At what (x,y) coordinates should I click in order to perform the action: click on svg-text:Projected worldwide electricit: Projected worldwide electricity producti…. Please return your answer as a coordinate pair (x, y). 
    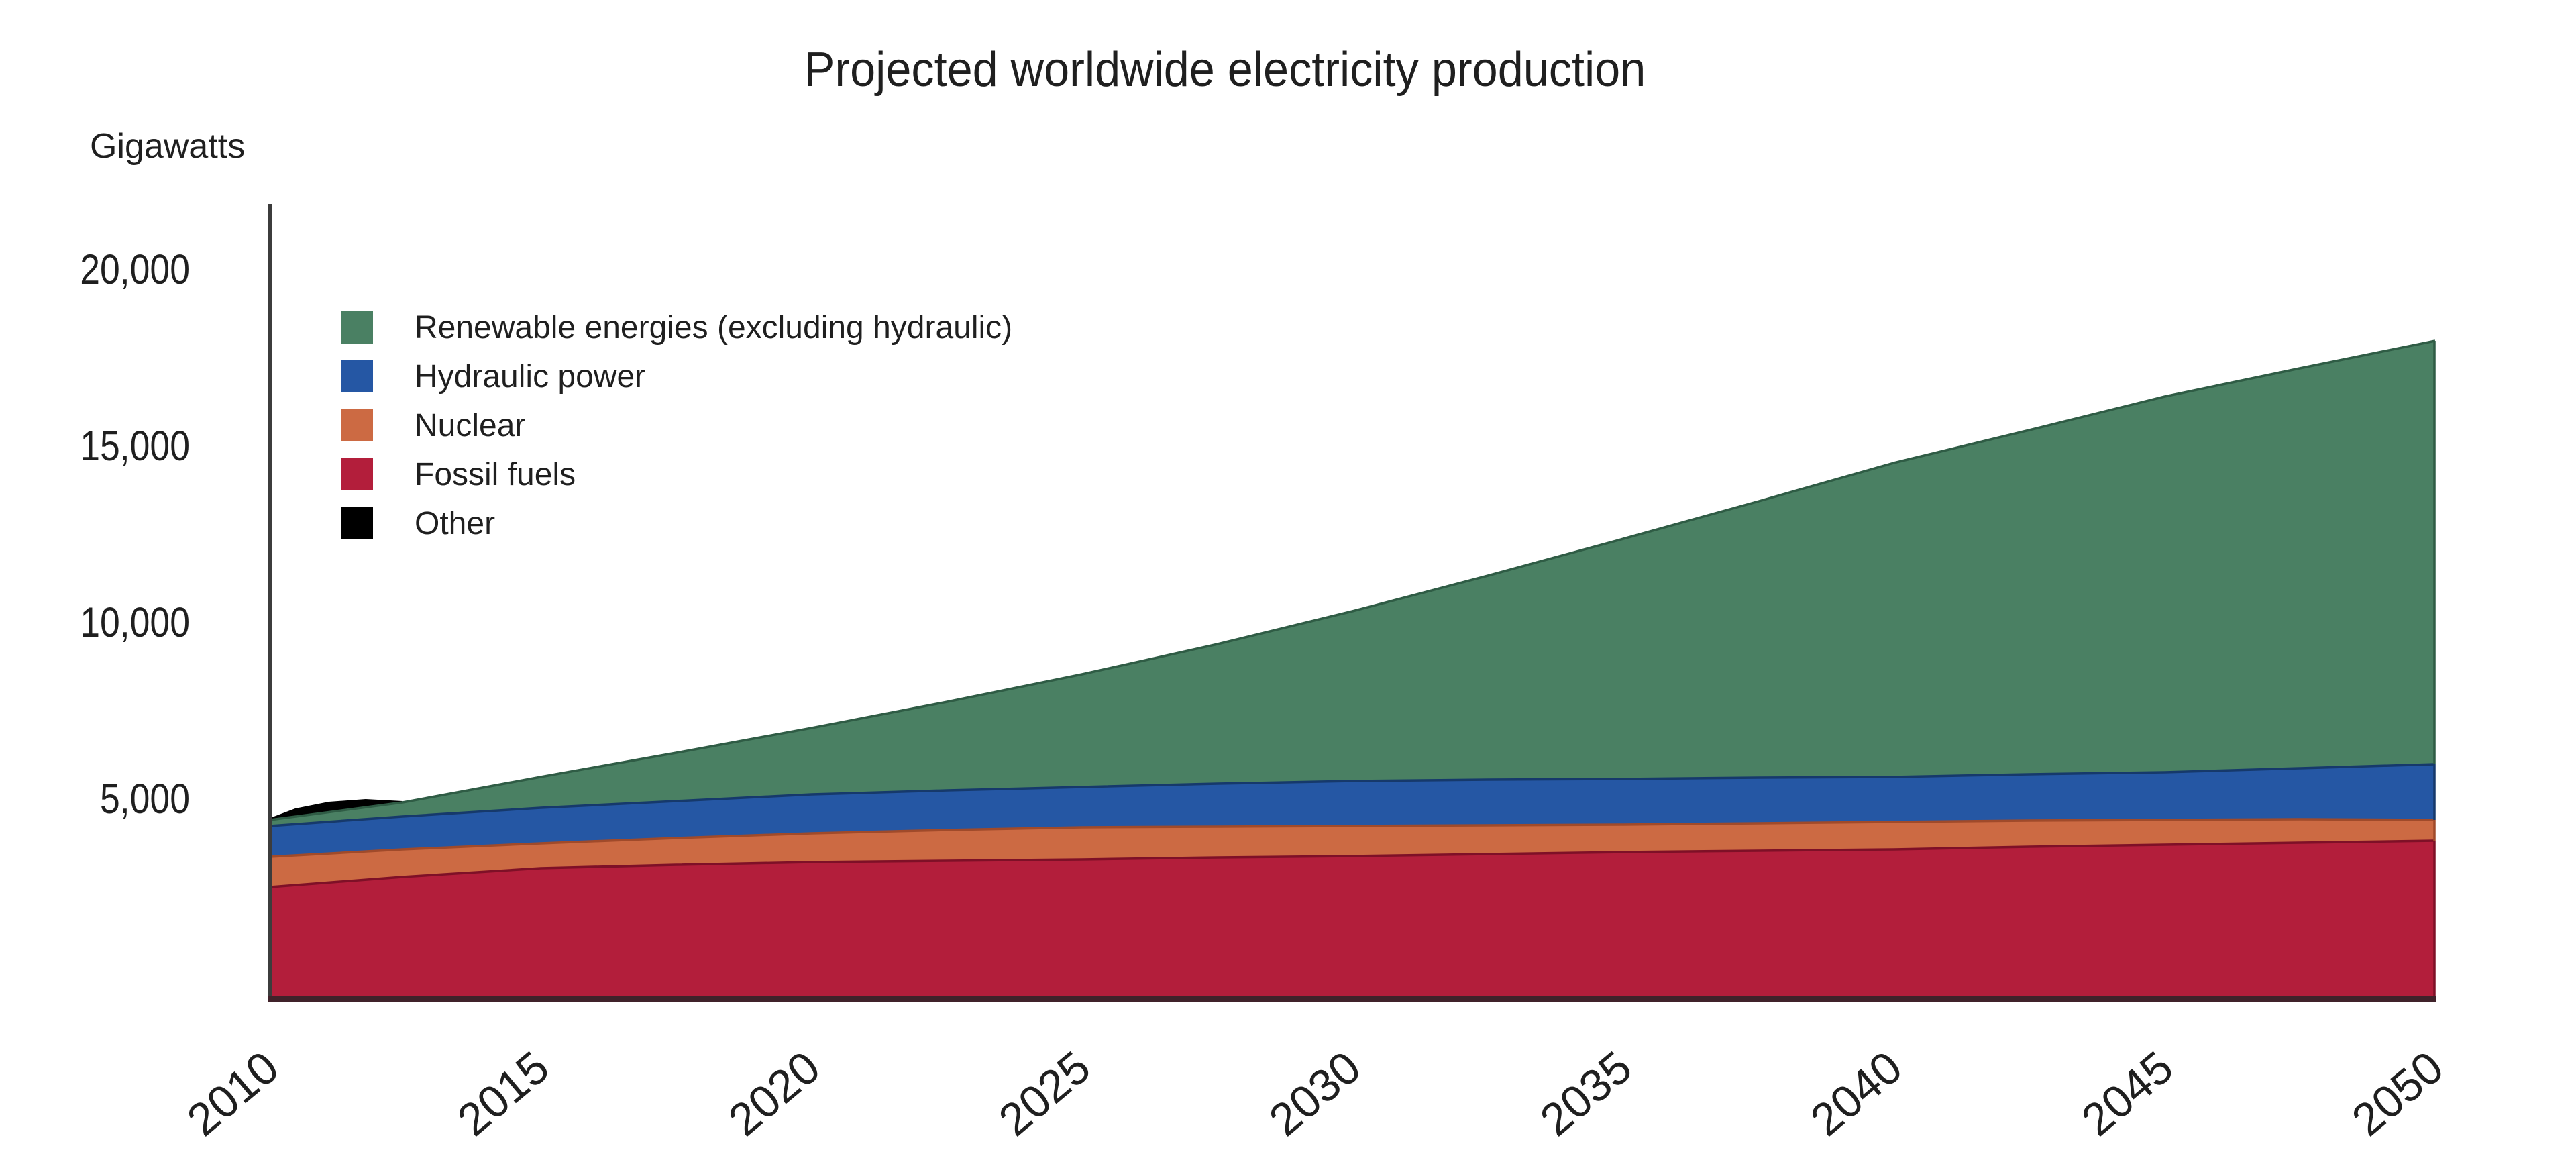
    Looking at the image, I should click on (1225, 69).